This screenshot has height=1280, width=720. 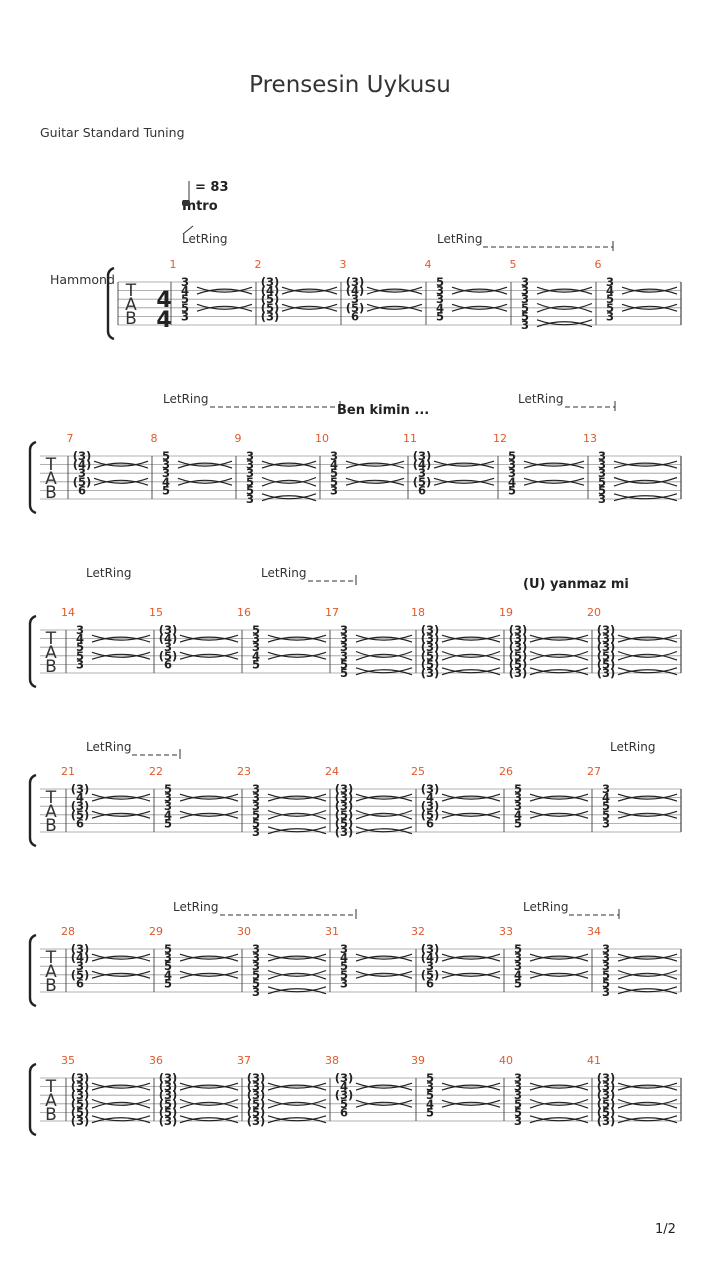 I want to click on page-number: 1/2, so click(x=665, y=1229).